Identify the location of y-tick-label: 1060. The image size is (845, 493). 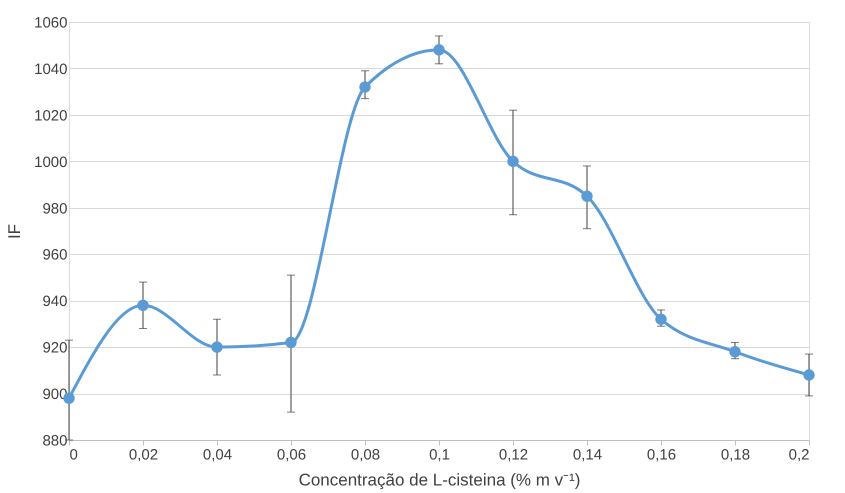
(51, 23).